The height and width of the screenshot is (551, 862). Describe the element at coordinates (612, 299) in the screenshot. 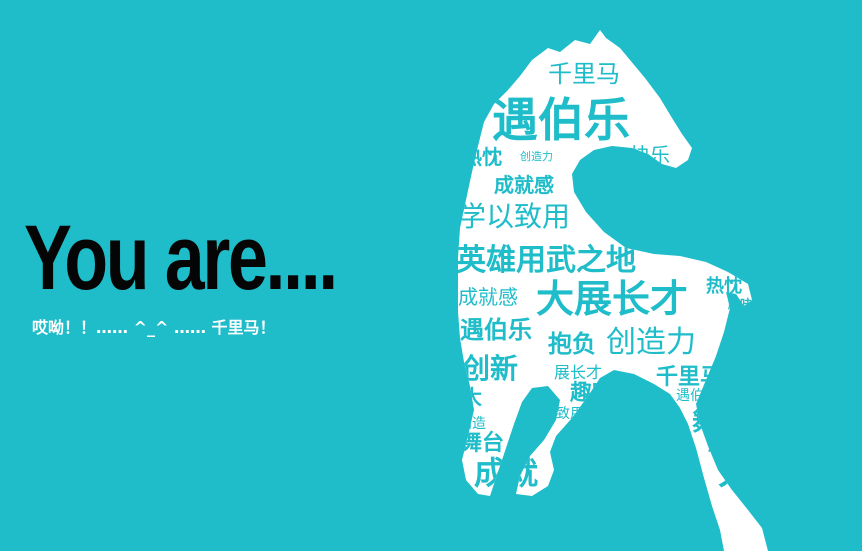

I see `horse-word: 大展长才` at that location.